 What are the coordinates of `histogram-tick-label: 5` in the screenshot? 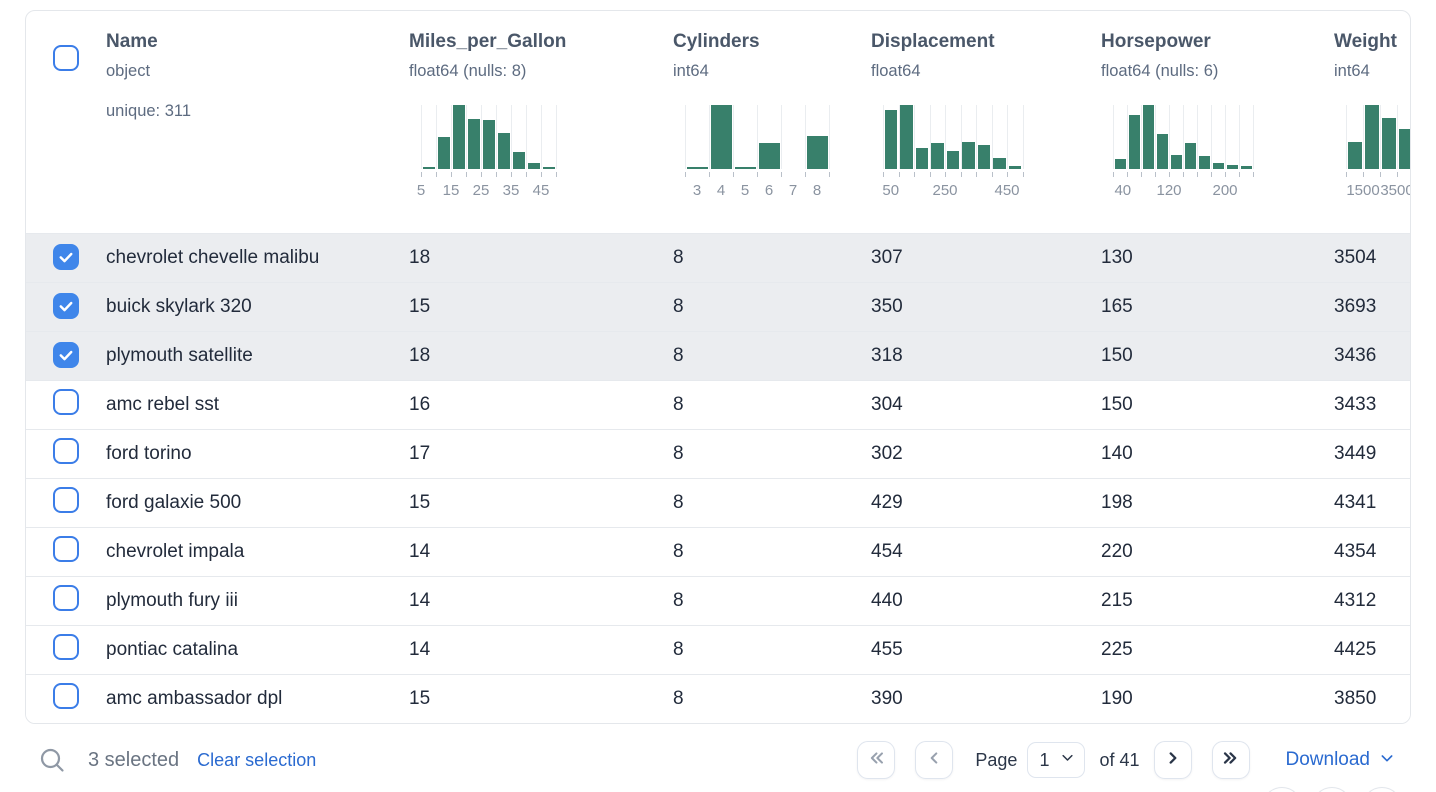 It's located at (745, 190).